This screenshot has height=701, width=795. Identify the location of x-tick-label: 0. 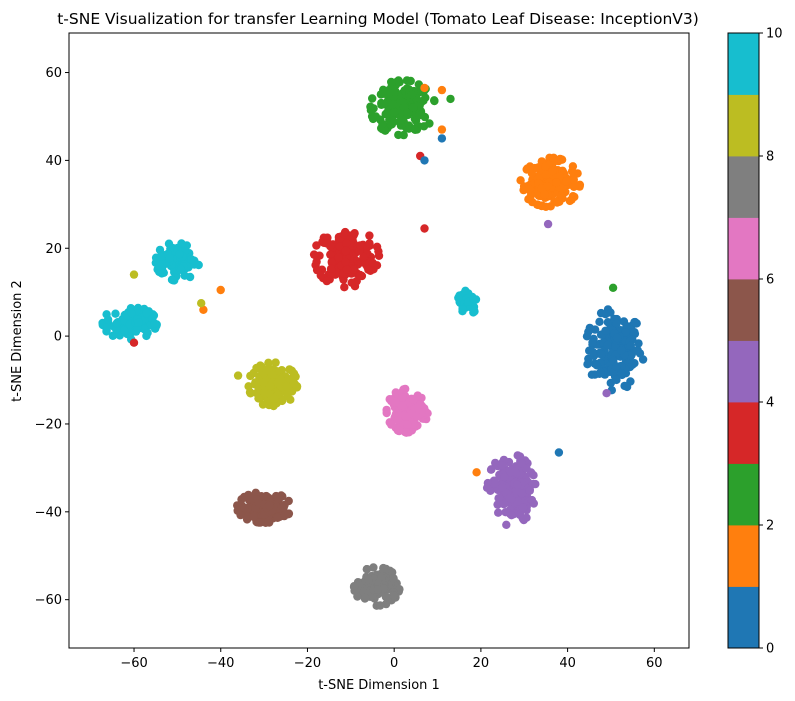
(394, 663).